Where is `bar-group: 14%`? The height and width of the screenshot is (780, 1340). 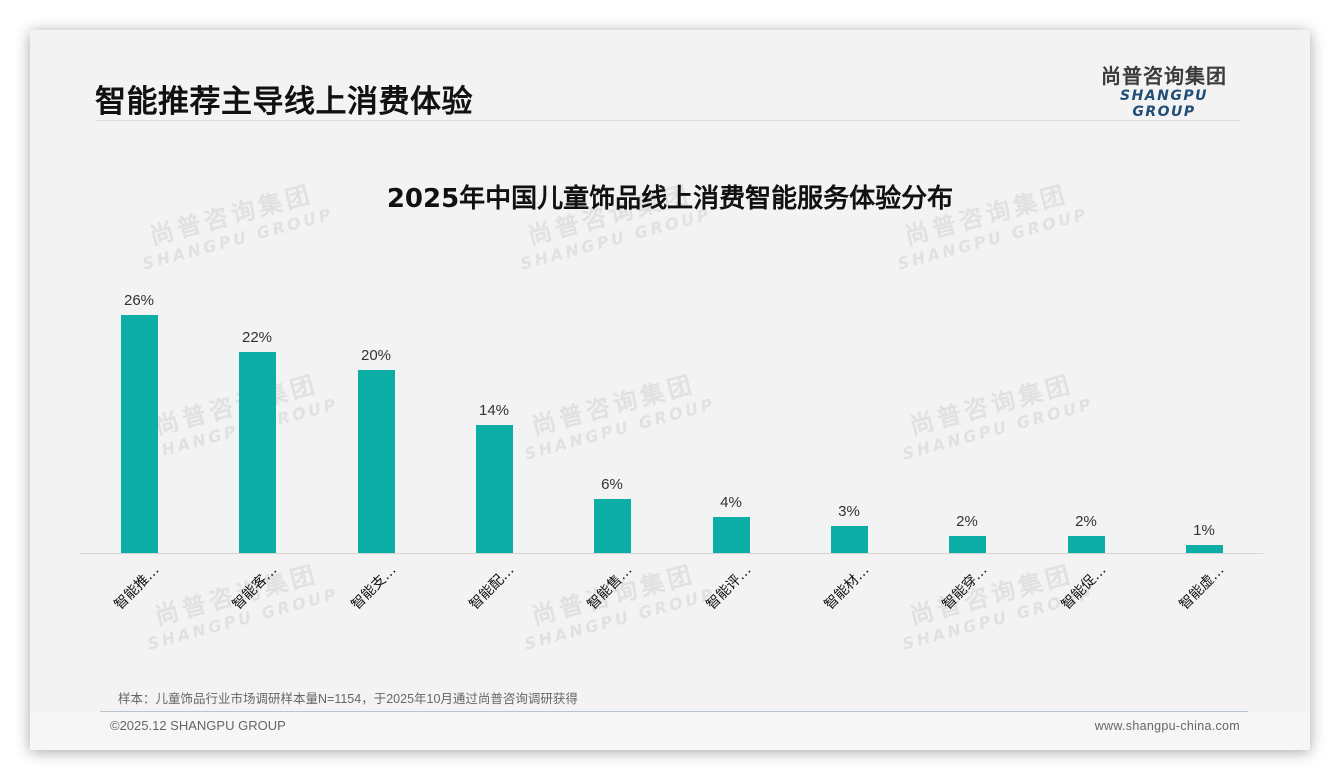
bar-group: 14% is located at coordinates (494, 417).